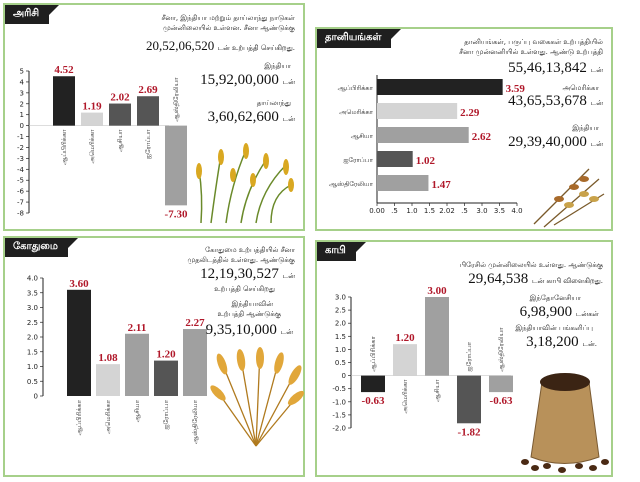  Describe the element at coordinates (589, 344) in the screenshot. I see `coffee-india-unit: டன்.` at that location.